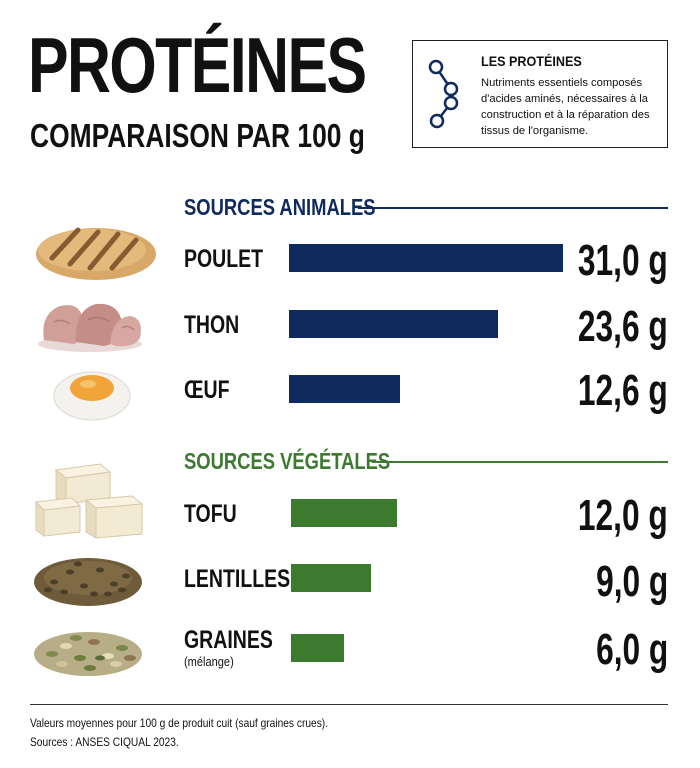  What do you see at coordinates (210, 514) in the screenshot?
I see `row-label-tofu: TOFU` at bounding box center [210, 514].